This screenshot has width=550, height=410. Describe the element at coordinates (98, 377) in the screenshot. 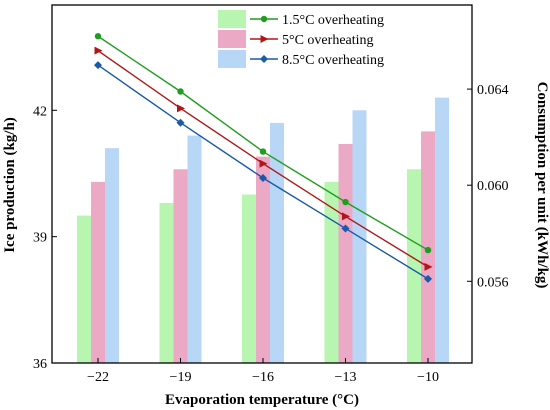

I see `x-tick-label-1: −22` at that location.